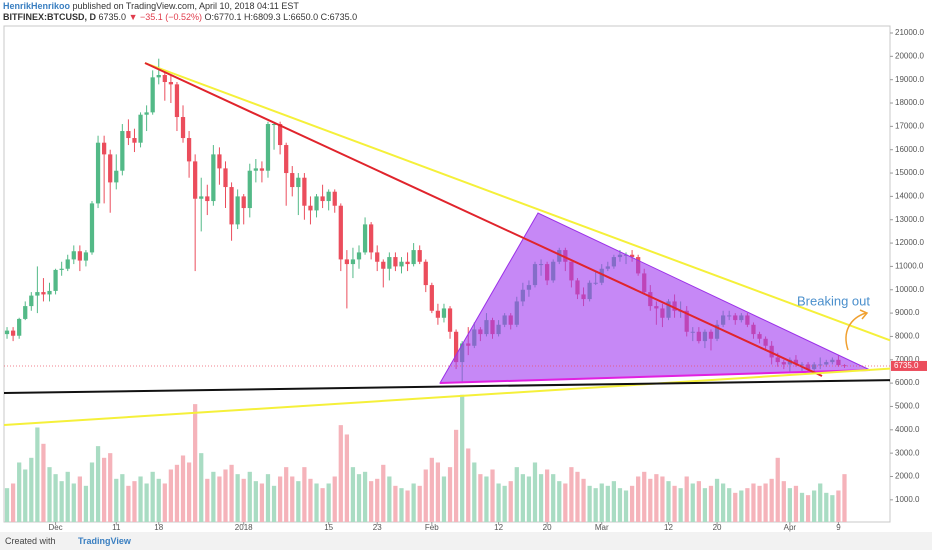 The height and width of the screenshot is (550, 932). Describe the element at coordinates (907, 452) in the screenshot. I see `y-tick-label: 3000.0` at that location.